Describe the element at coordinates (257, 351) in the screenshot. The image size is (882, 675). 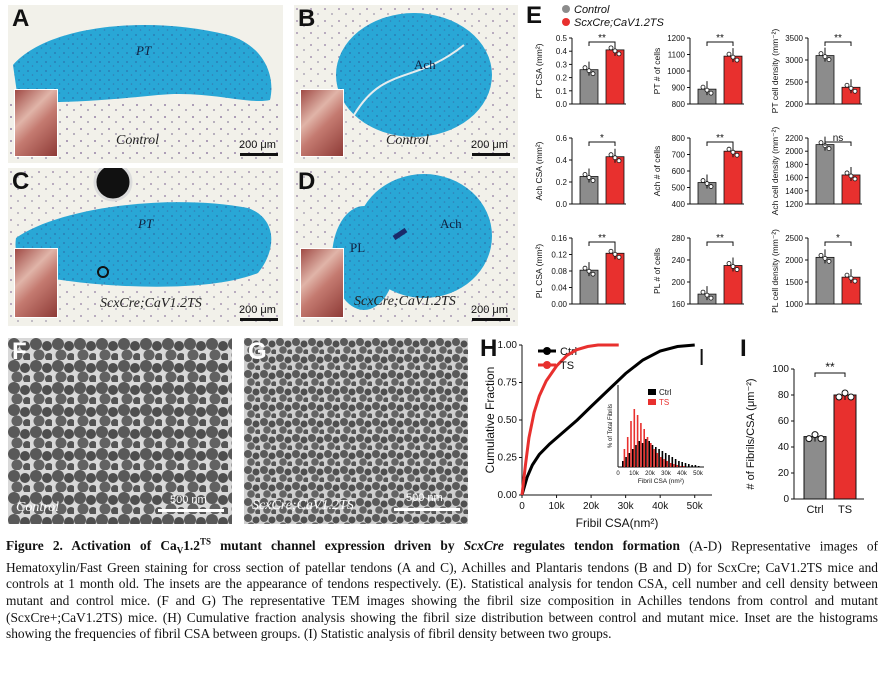
I see `panel-g-letter: G` at that location.